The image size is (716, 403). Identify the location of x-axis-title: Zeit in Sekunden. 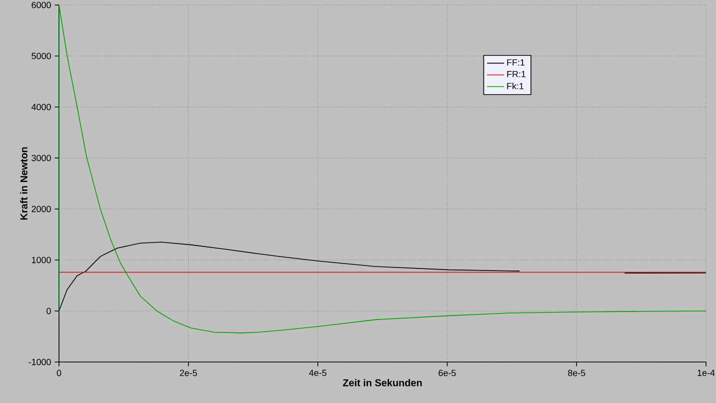
(382, 382).